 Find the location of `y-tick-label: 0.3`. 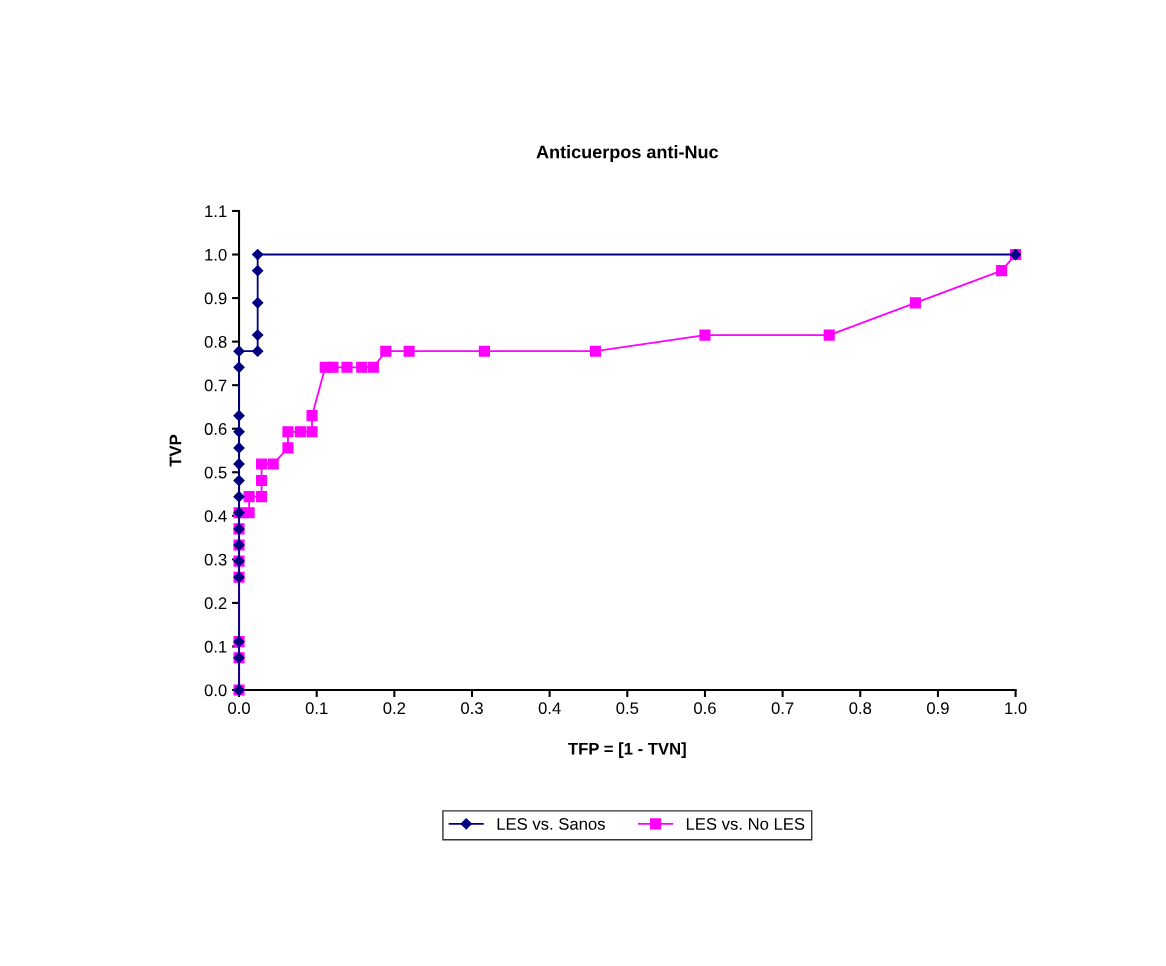

y-tick-label: 0.3 is located at coordinates (215, 559).